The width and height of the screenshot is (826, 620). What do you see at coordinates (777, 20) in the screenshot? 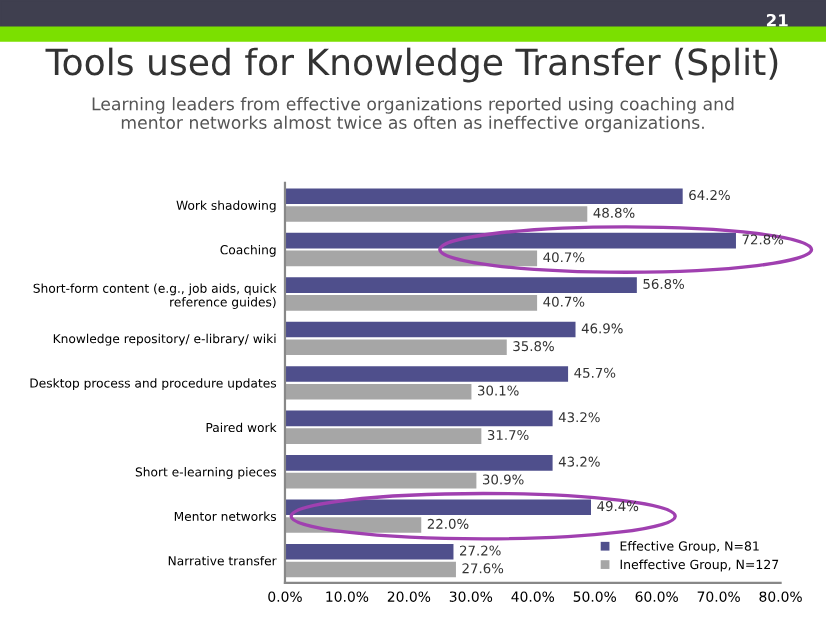
I see `text: 21` at bounding box center [777, 20].